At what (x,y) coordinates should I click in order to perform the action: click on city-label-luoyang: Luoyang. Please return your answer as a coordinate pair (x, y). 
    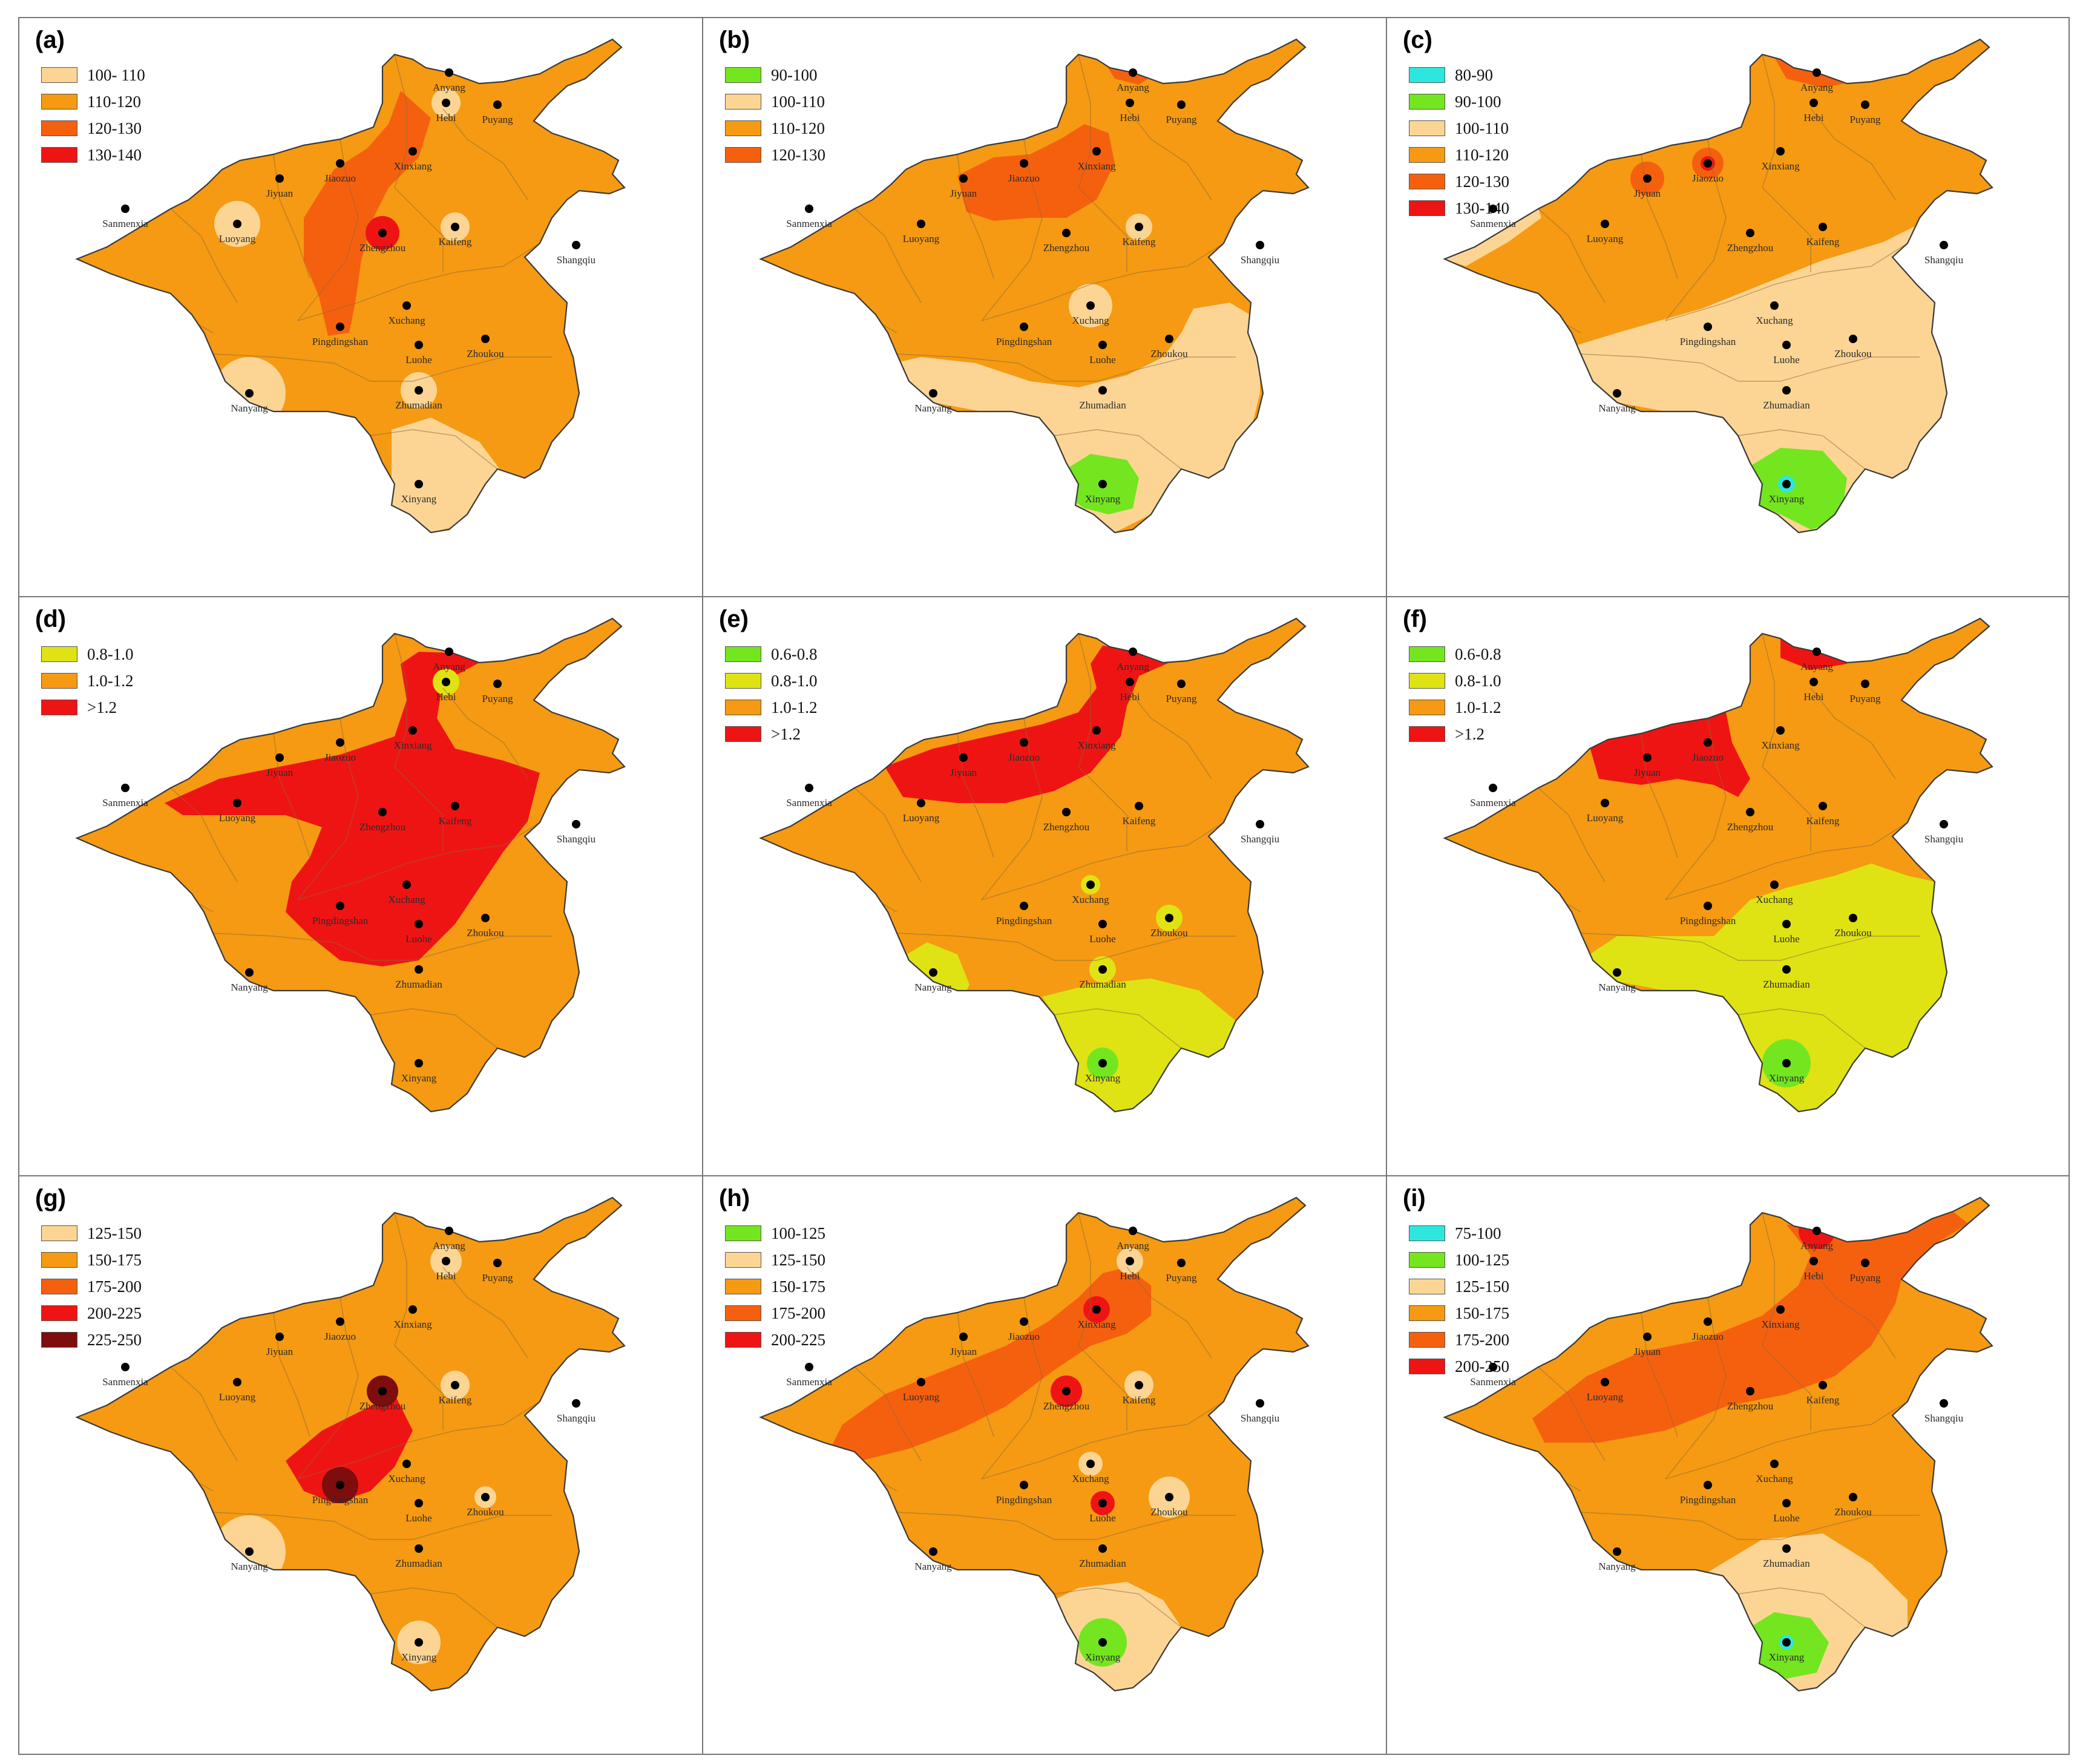
    Looking at the image, I should click on (1605, 818).